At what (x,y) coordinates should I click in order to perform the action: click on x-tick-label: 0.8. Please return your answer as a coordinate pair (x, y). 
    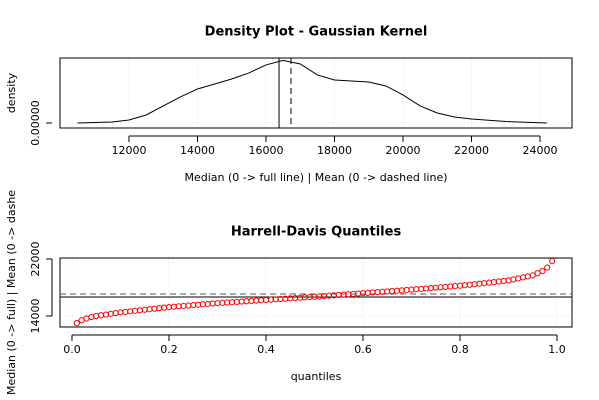
    Looking at the image, I should click on (460, 349).